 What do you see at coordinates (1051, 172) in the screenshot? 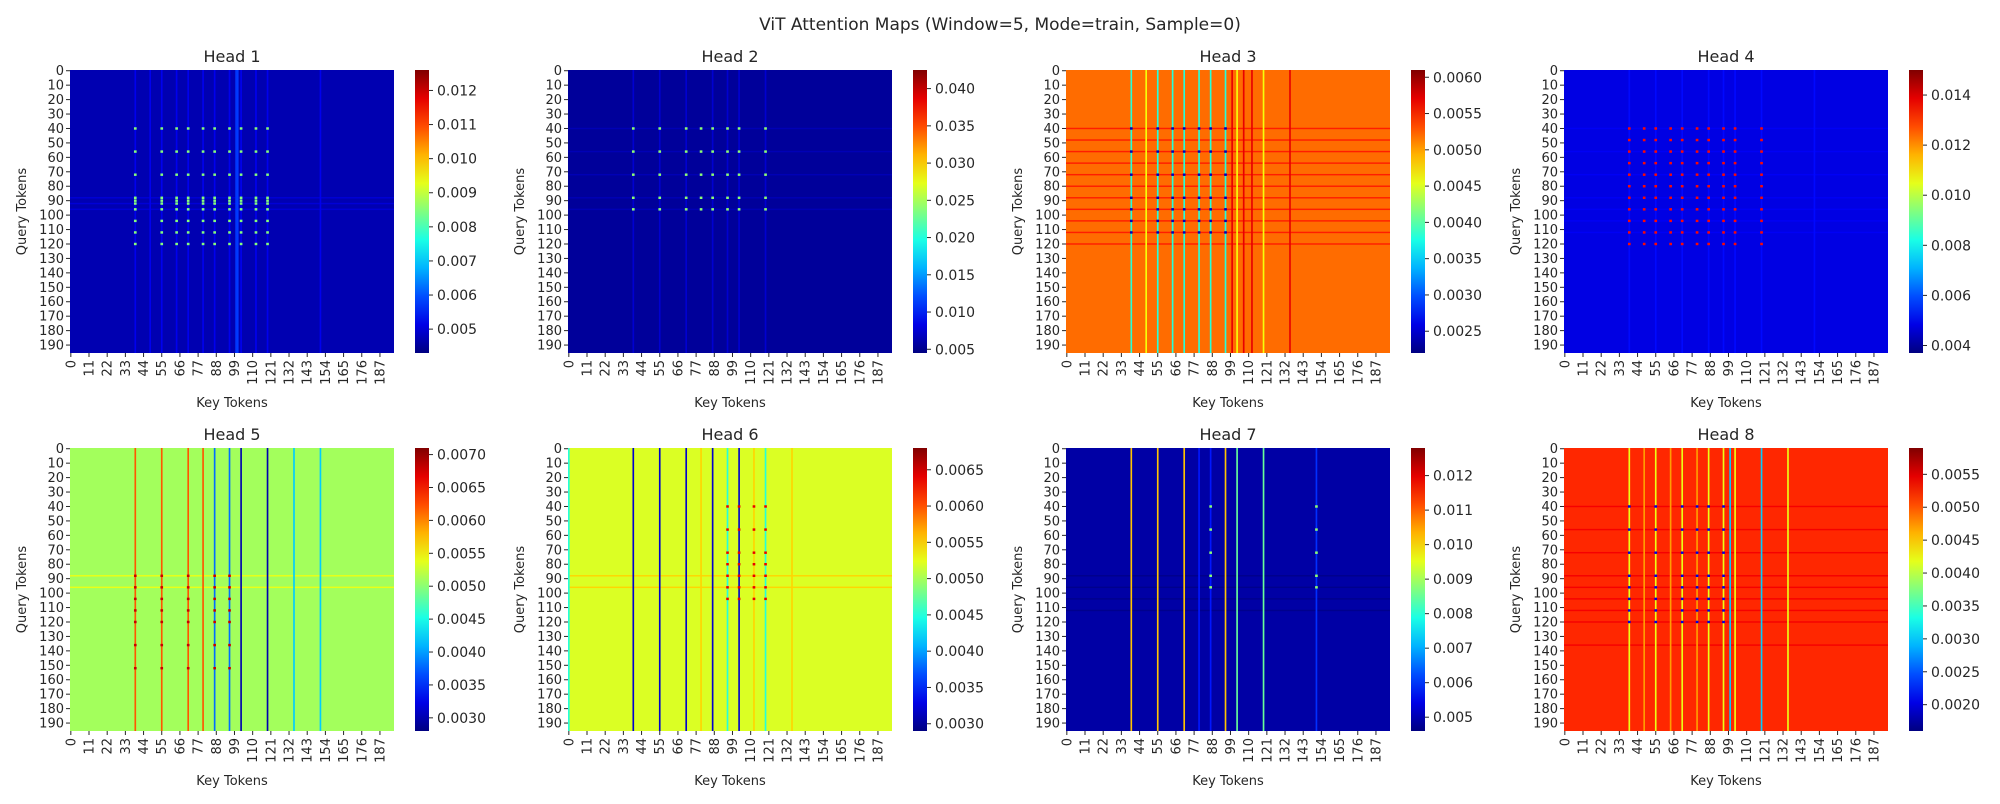
I see `y-tick-label: 70` at bounding box center [1051, 172].